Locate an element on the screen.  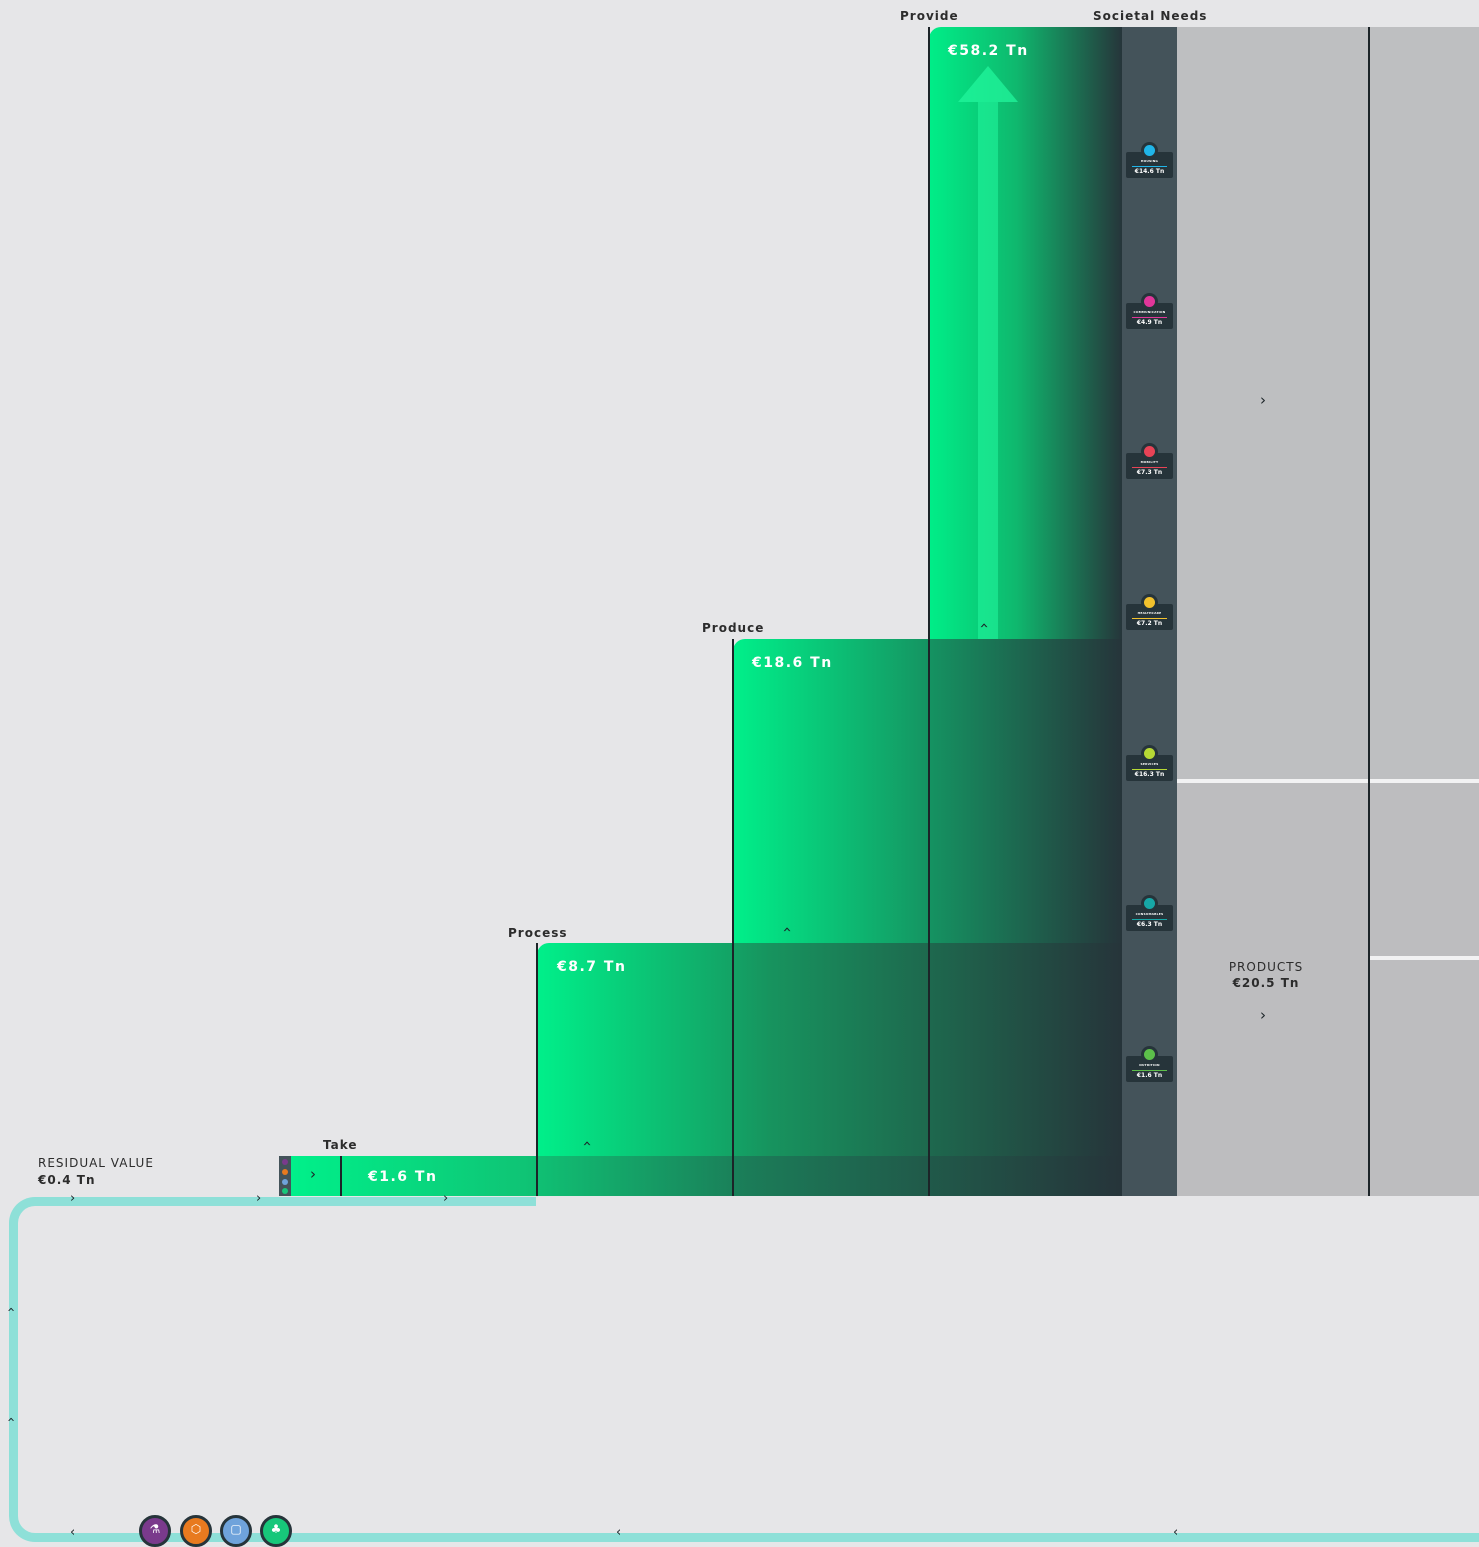
residual-label: RESIDUAL VALUE is located at coordinates (96, 1163).